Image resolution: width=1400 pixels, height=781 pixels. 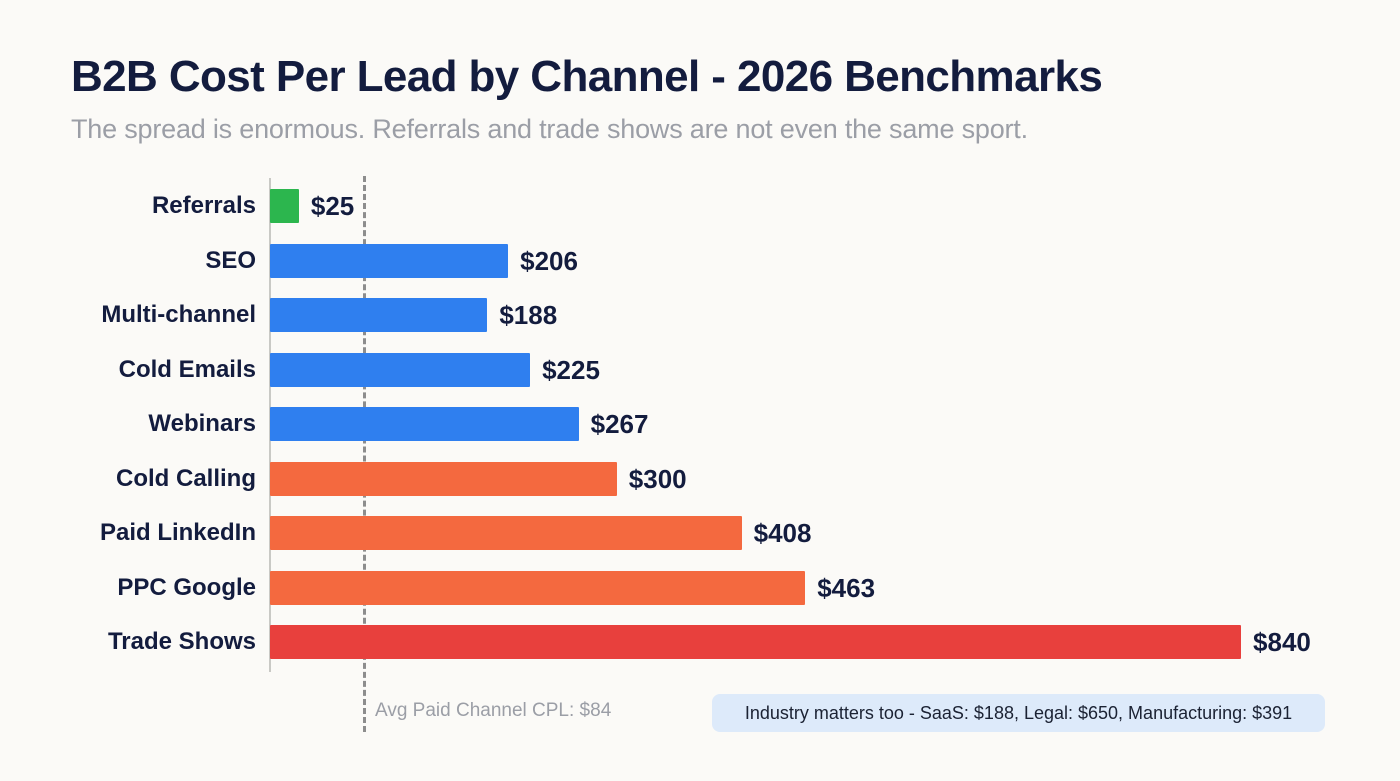 I want to click on bar-row: PPC Google $463, so click(x=700, y=588).